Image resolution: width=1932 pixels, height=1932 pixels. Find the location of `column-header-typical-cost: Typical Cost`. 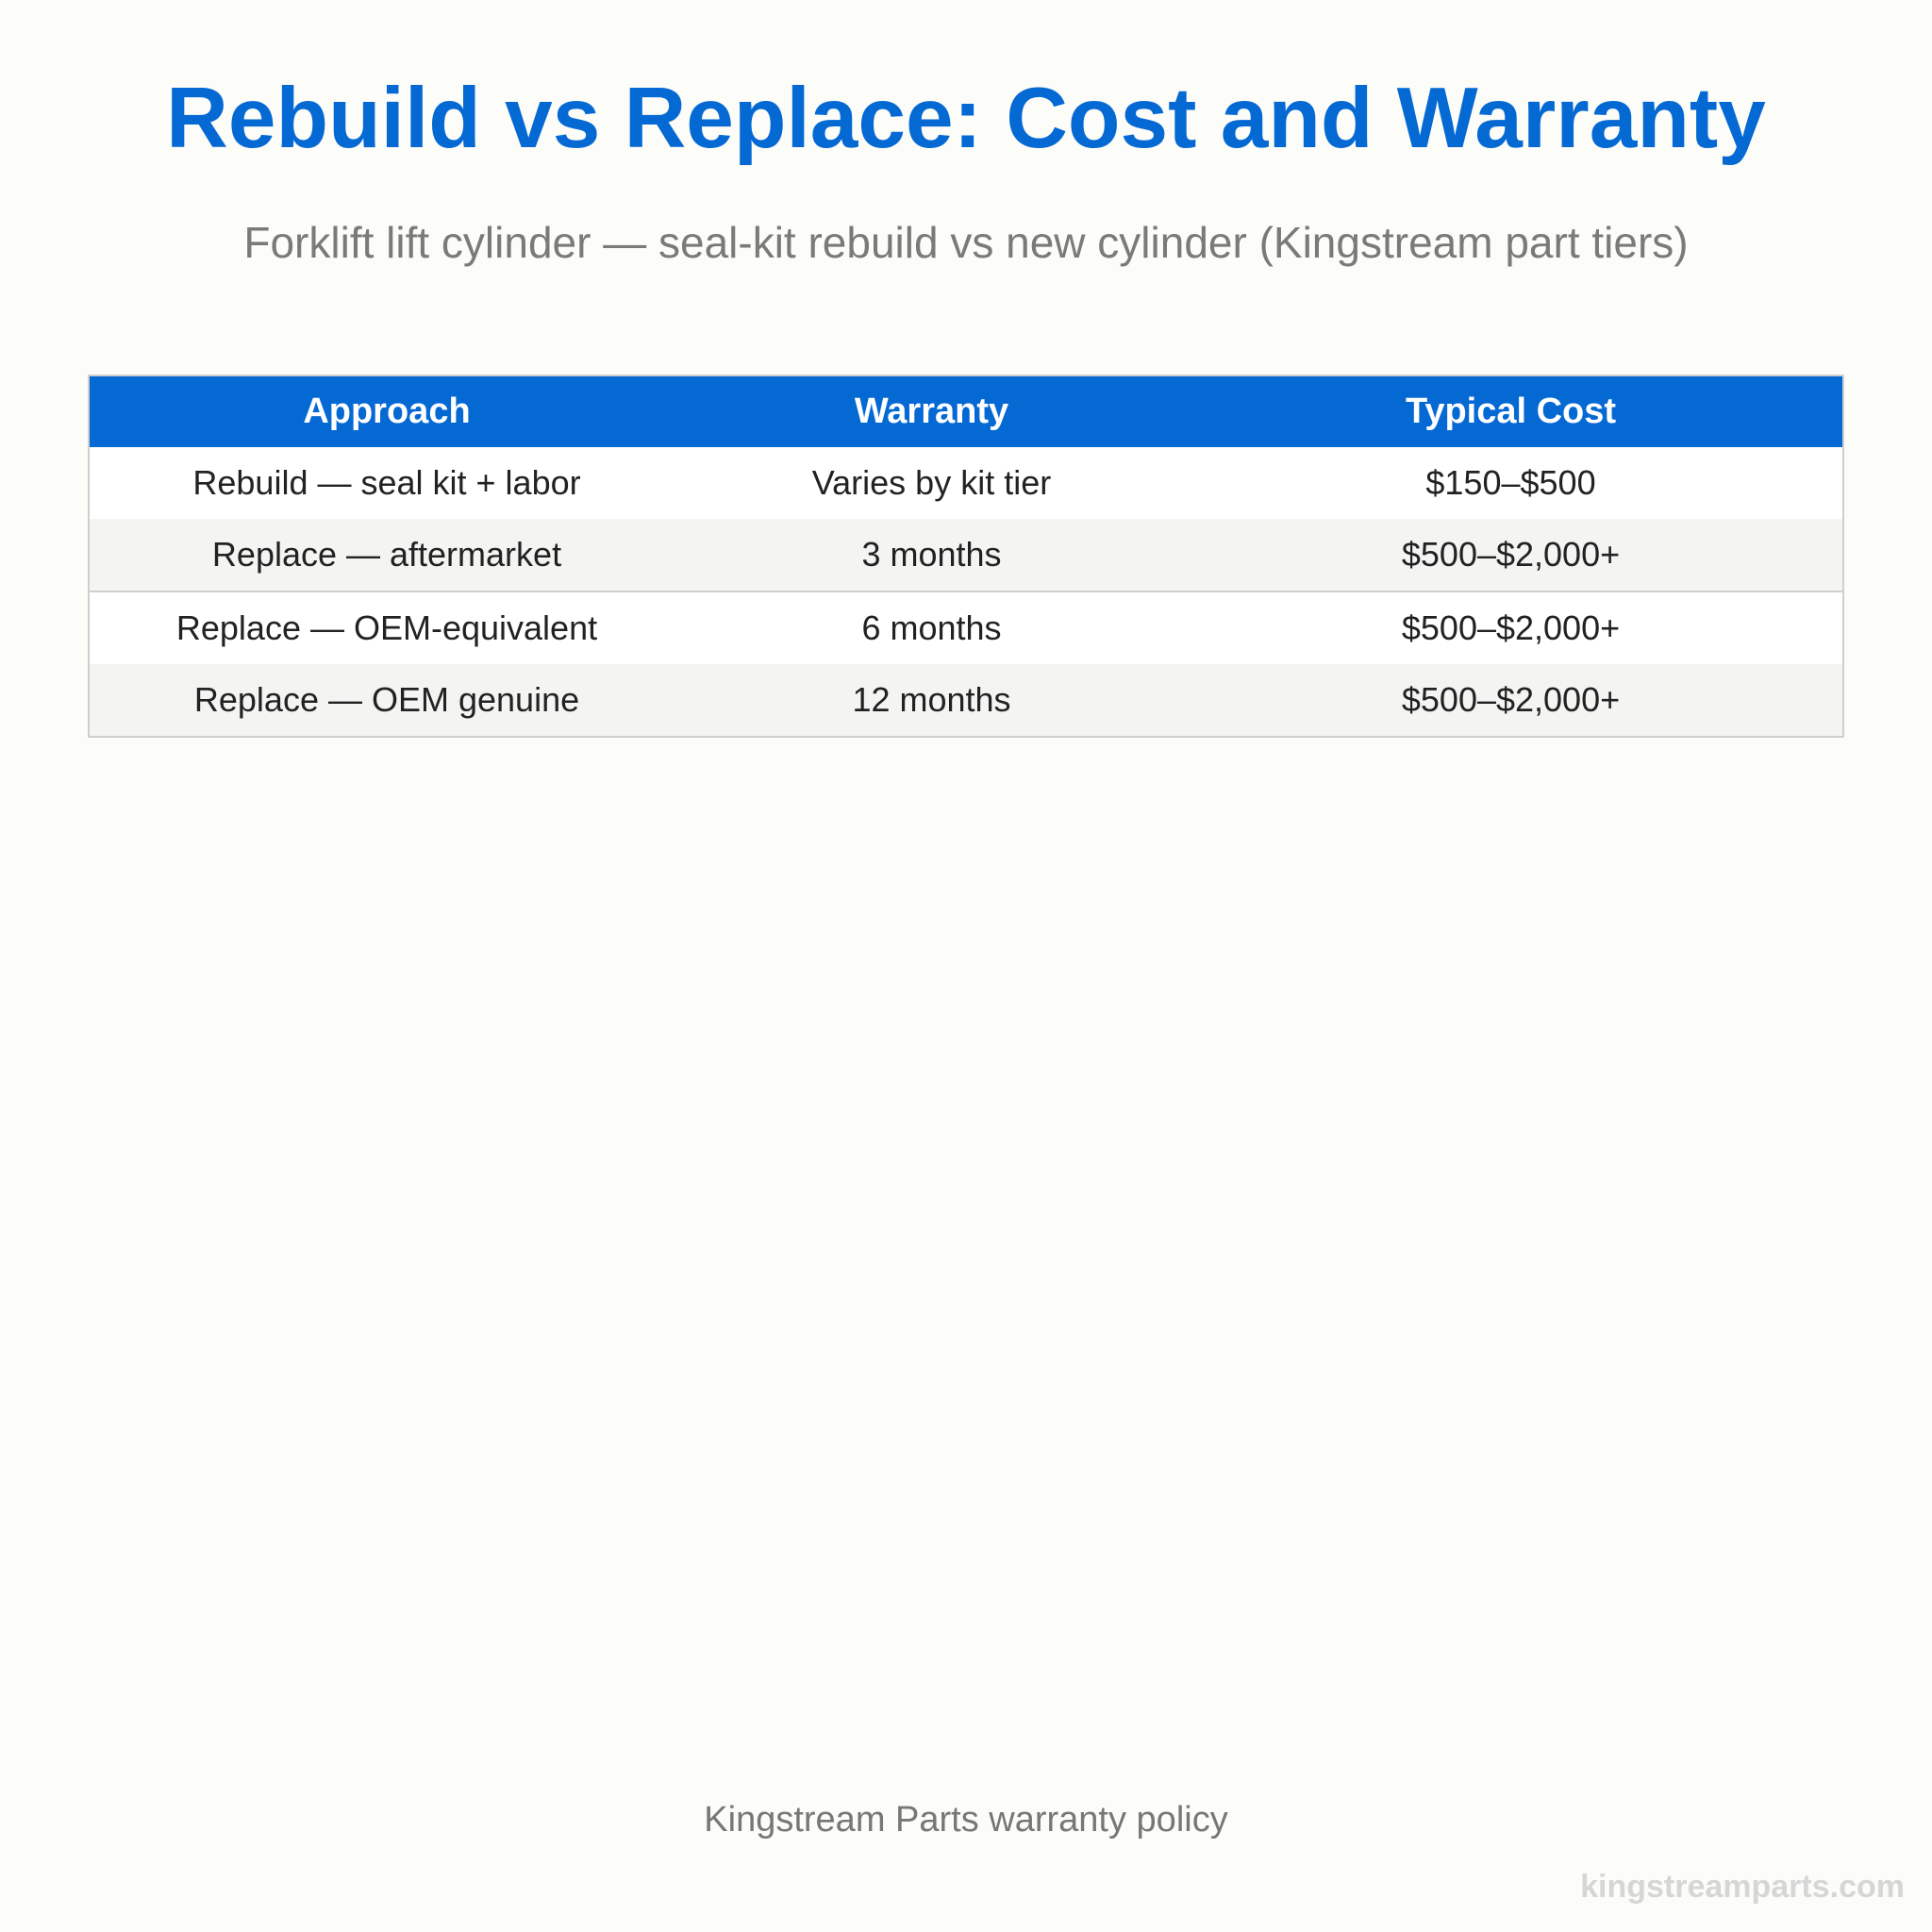

column-header-typical-cost: Typical Cost is located at coordinates (1510, 412).